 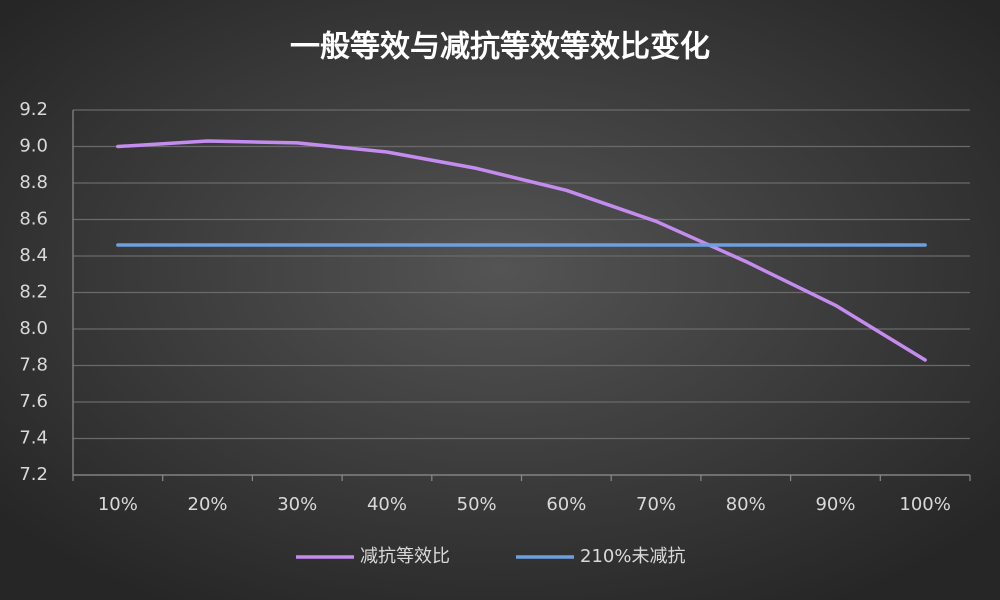 I want to click on x-tick-label: 20%, so click(x=208, y=504).